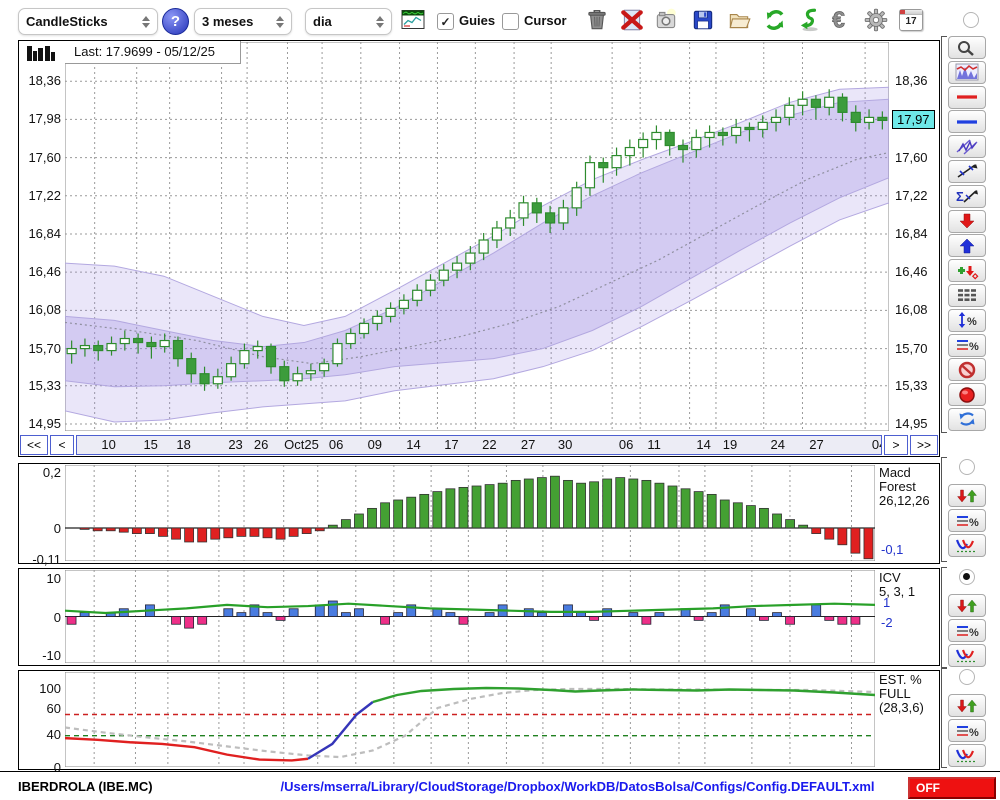 This screenshot has height=800, width=1000. I want to click on chevron-updown-icon, so click(142, 21).